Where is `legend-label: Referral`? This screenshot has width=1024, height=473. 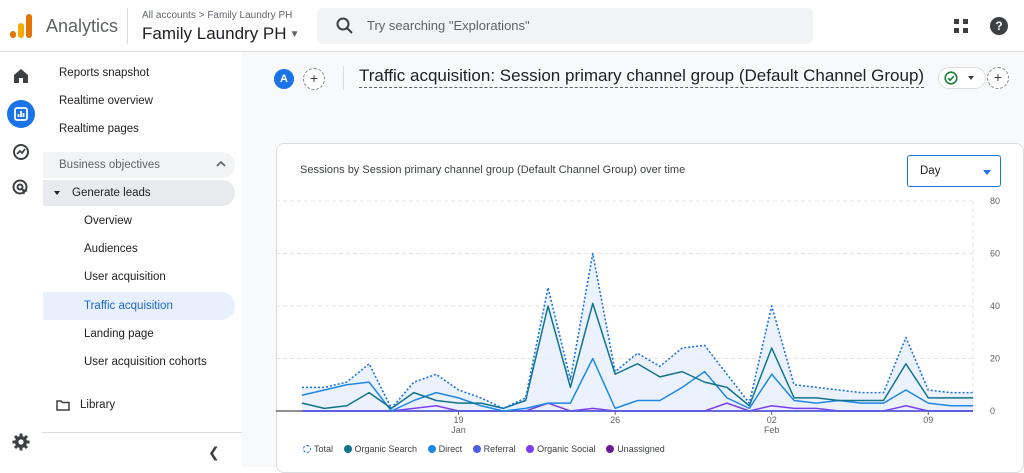 legend-label: Referral is located at coordinates (499, 449).